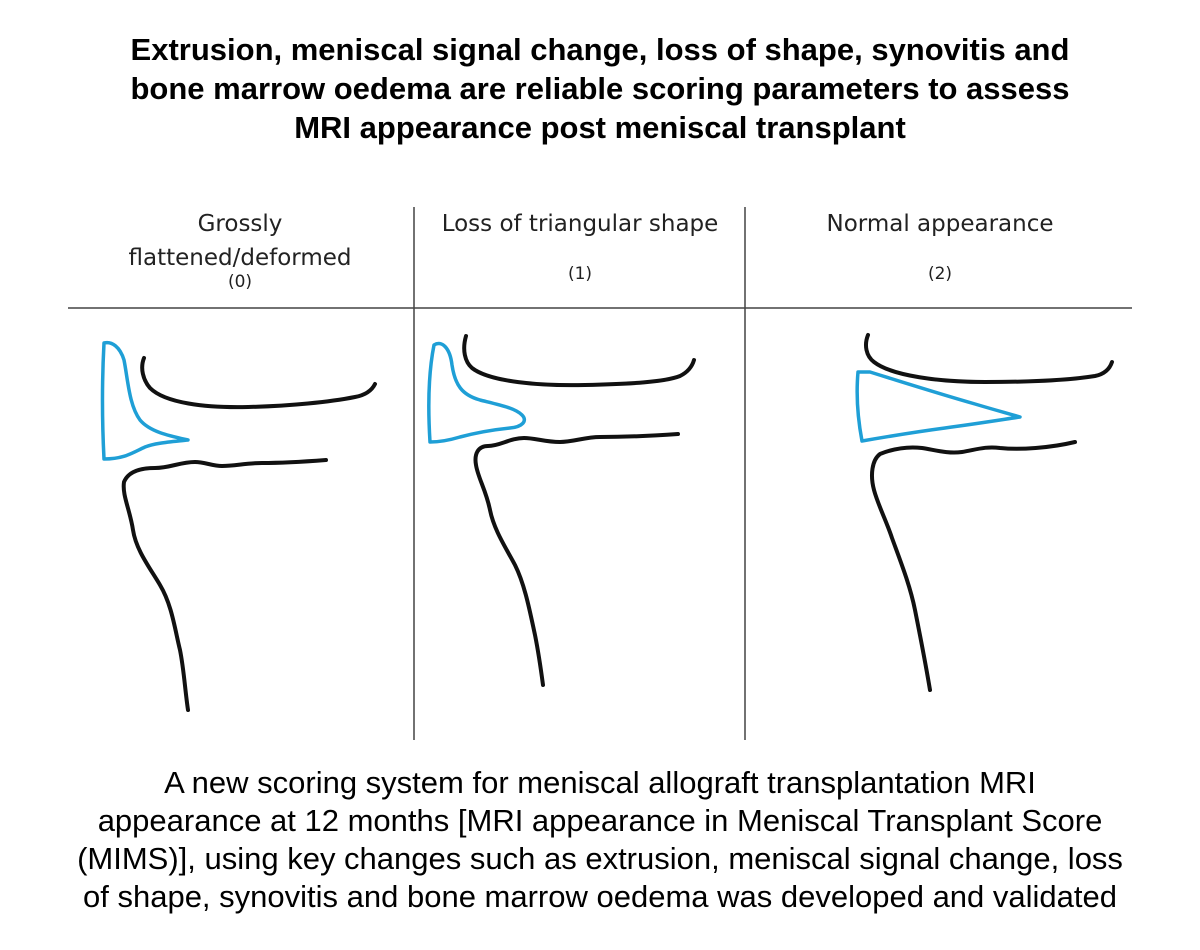 The height and width of the screenshot is (950, 1200). What do you see at coordinates (580, 224) in the screenshot?
I see `column-label: Loss of triangular shape` at bounding box center [580, 224].